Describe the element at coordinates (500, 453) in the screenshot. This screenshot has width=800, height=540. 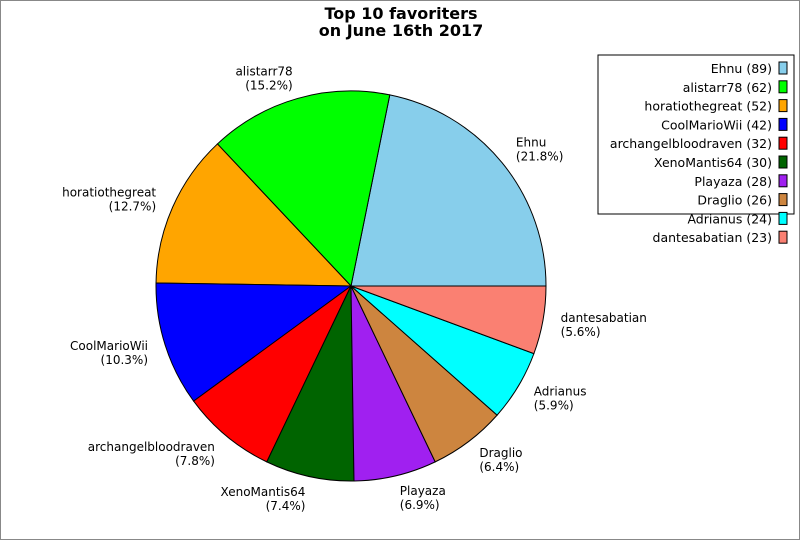
I see `slice-label: Draglio` at that location.